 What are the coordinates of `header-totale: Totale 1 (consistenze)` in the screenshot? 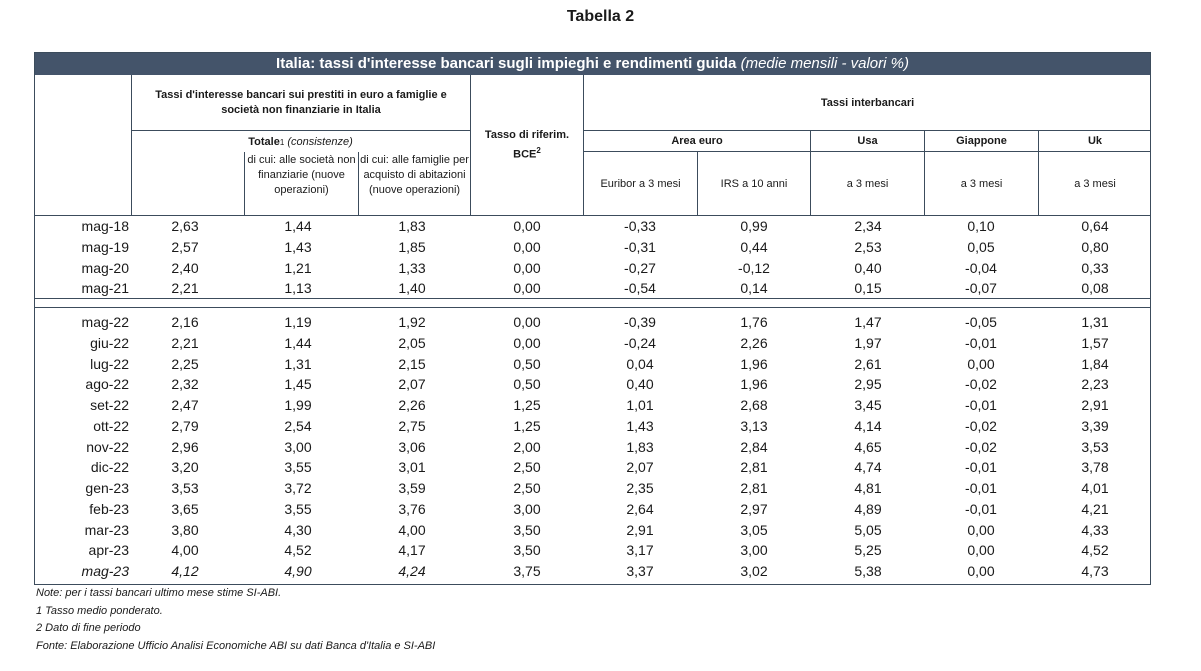 It's located at (300, 142).